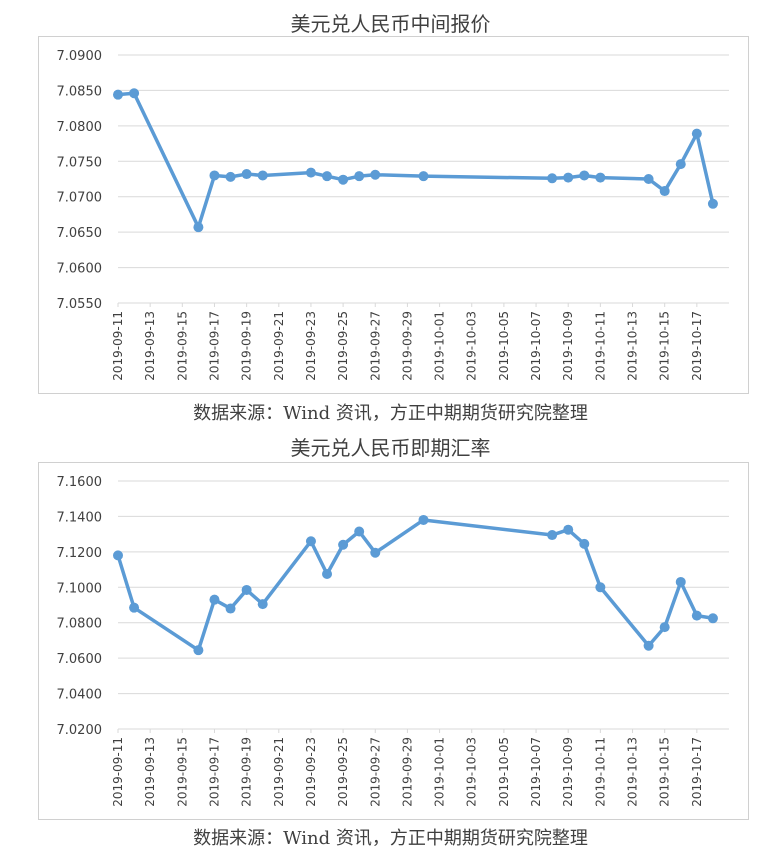  I want to click on x-tick-label: 2019-09-15, so click(182, 772).